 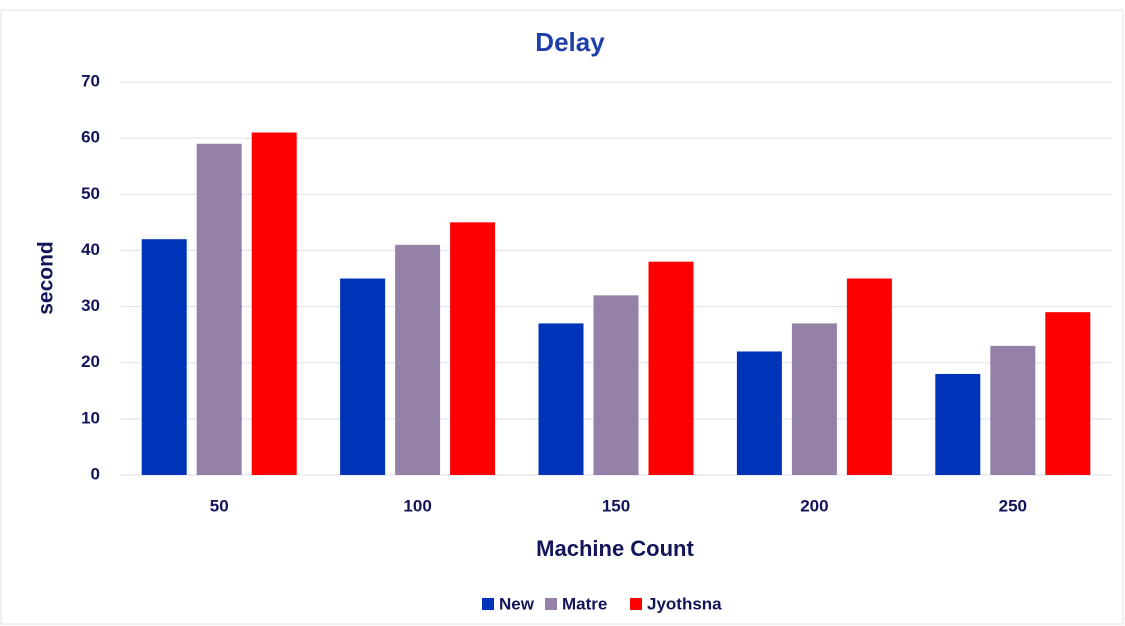 I want to click on y-tick-label: 40, so click(x=90, y=249).